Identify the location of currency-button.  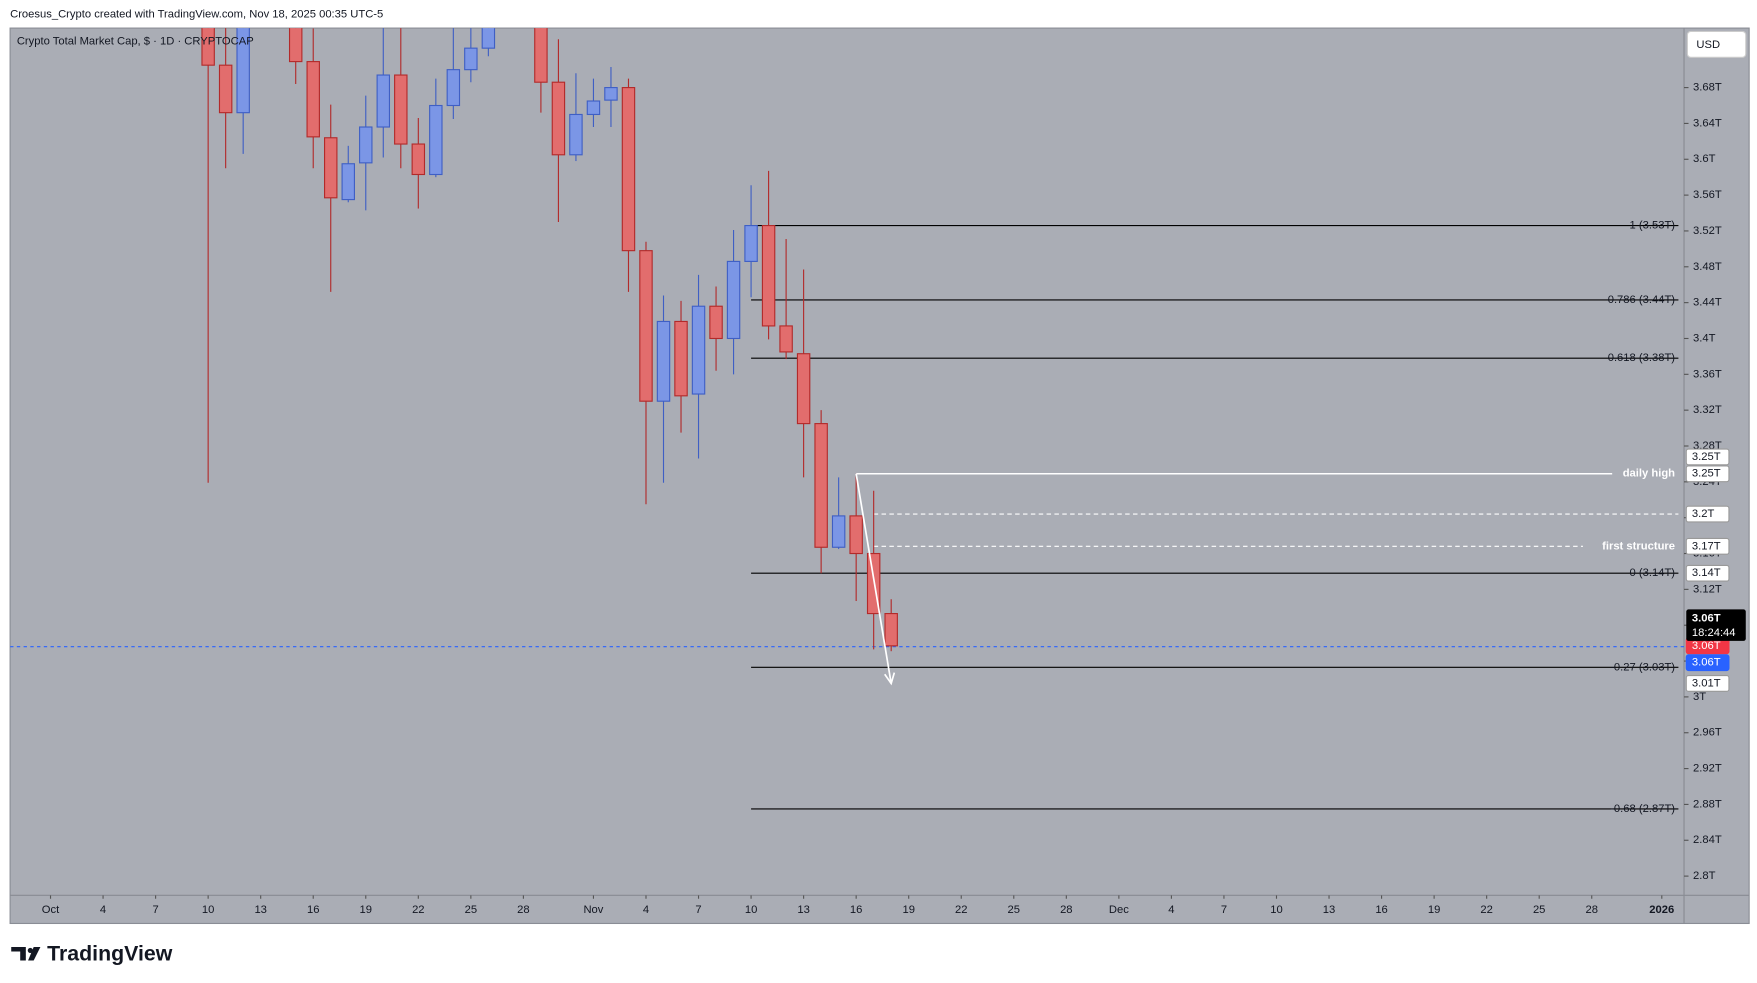
(1716, 44).